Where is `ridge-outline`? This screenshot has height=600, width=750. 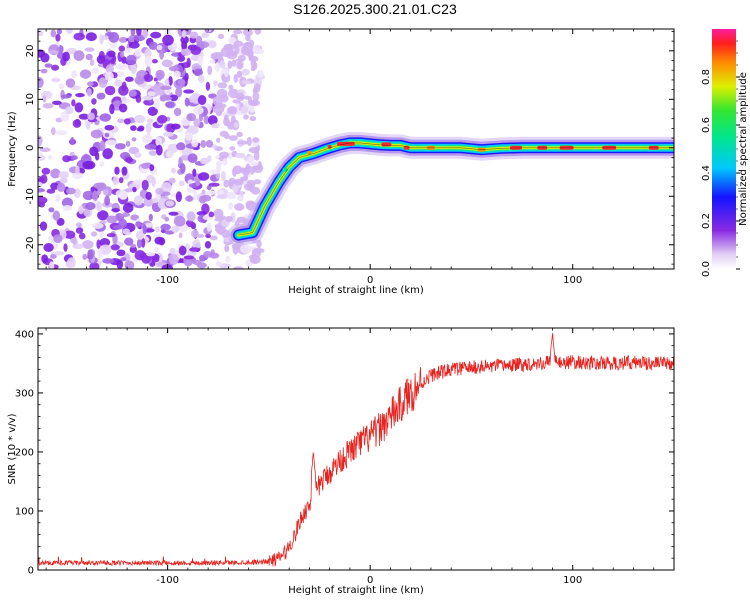
ridge-outline is located at coordinates (456, 189).